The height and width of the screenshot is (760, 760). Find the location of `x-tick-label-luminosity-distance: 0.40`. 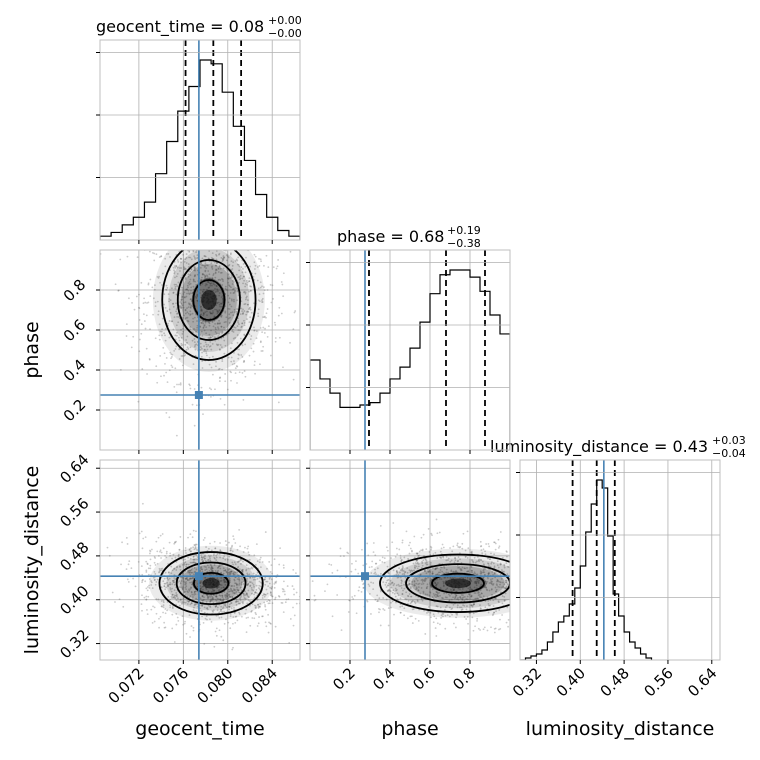

x-tick-label-luminosity-distance: 0.40 is located at coordinates (571, 682).